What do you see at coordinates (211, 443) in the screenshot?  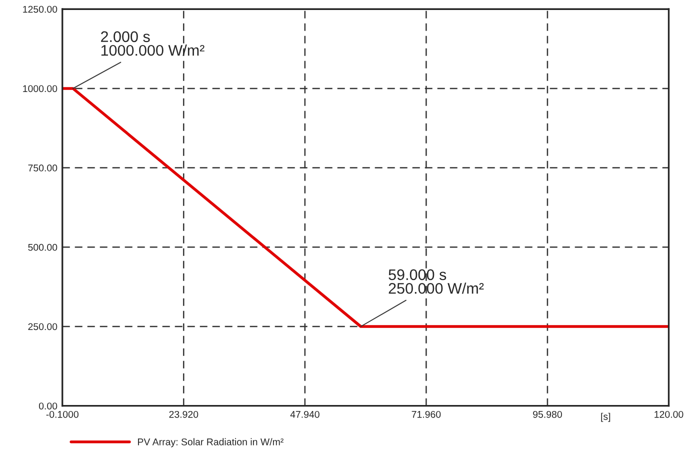 I see `text: PV Array: Solar Radiation in W/m²` at bounding box center [211, 443].